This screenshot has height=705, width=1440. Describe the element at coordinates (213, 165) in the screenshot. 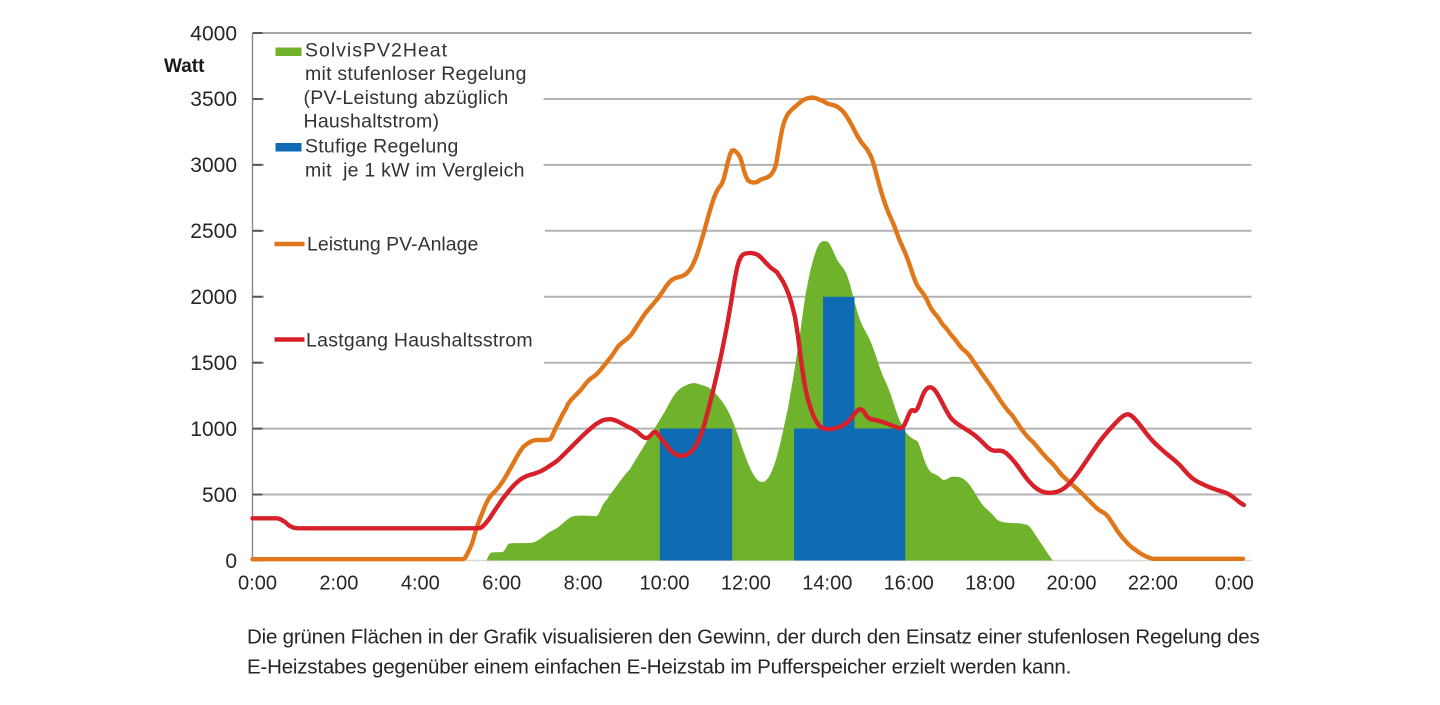

I see `svg-text: 3000` at that location.